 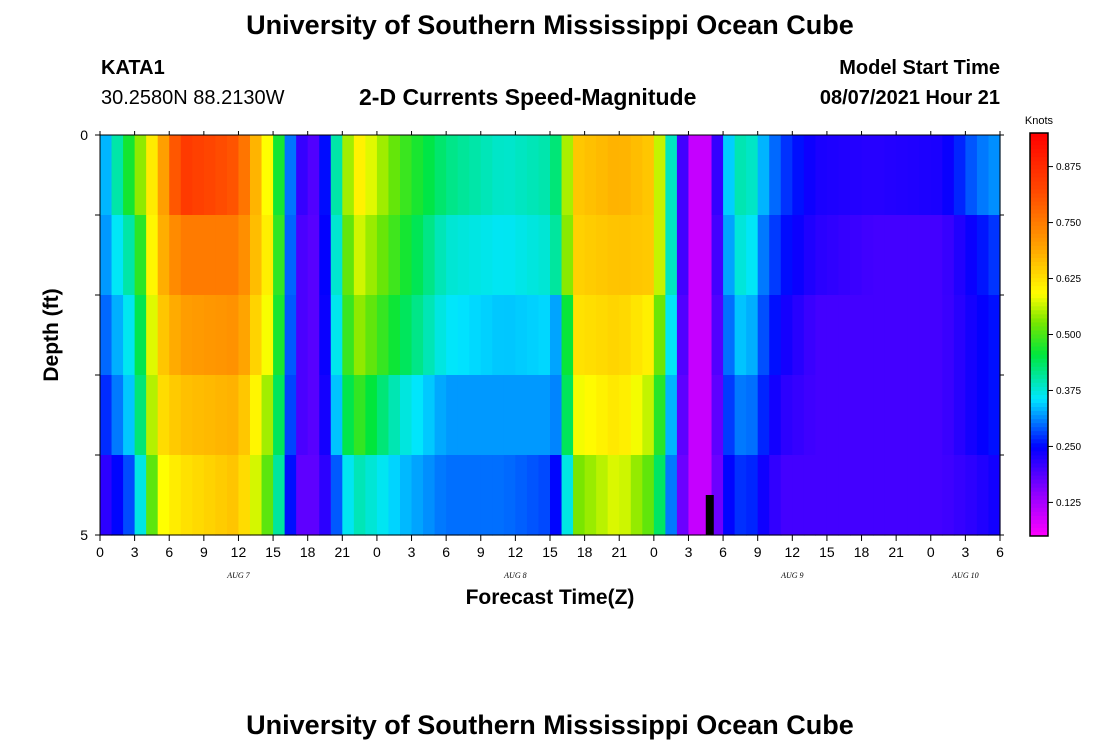 I want to click on model-start-label: Model Start Time, so click(x=919, y=68).